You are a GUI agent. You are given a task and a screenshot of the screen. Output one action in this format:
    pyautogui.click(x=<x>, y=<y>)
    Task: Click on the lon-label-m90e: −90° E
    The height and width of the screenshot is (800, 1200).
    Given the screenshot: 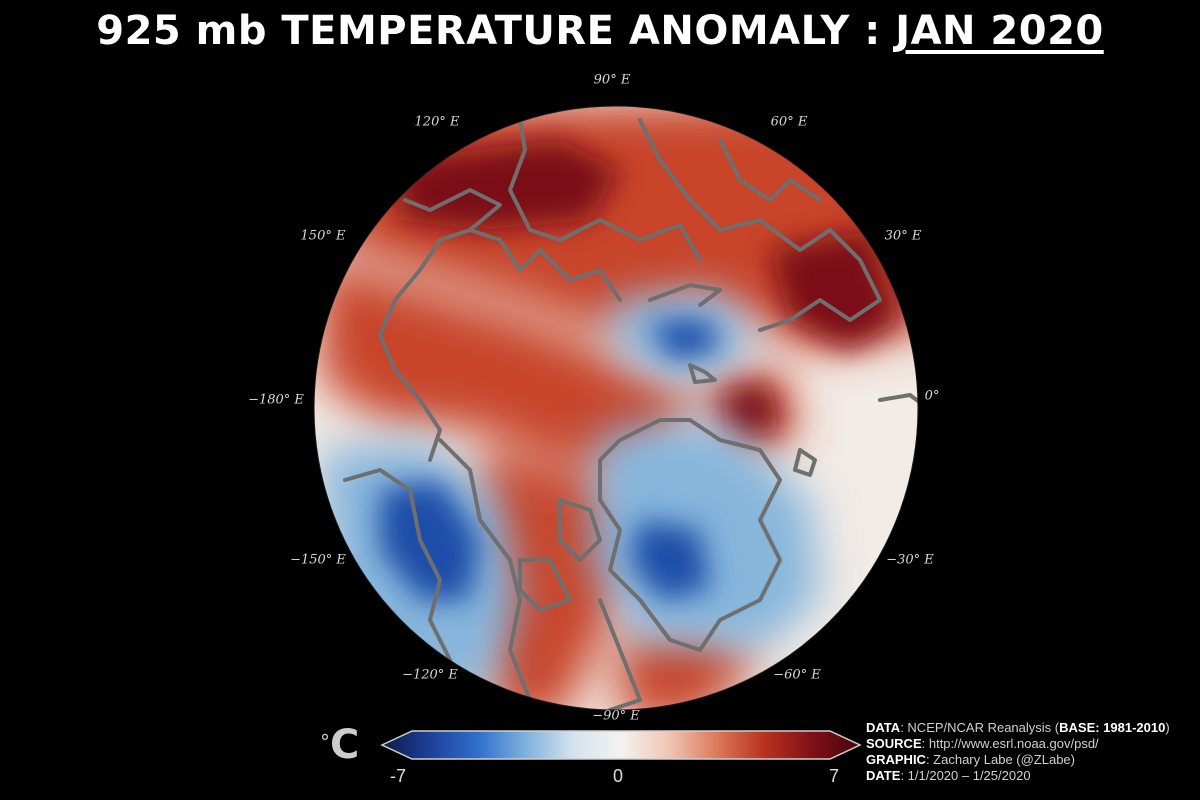 What is the action you would take?
    pyautogui.click(x=616, y=716)
    